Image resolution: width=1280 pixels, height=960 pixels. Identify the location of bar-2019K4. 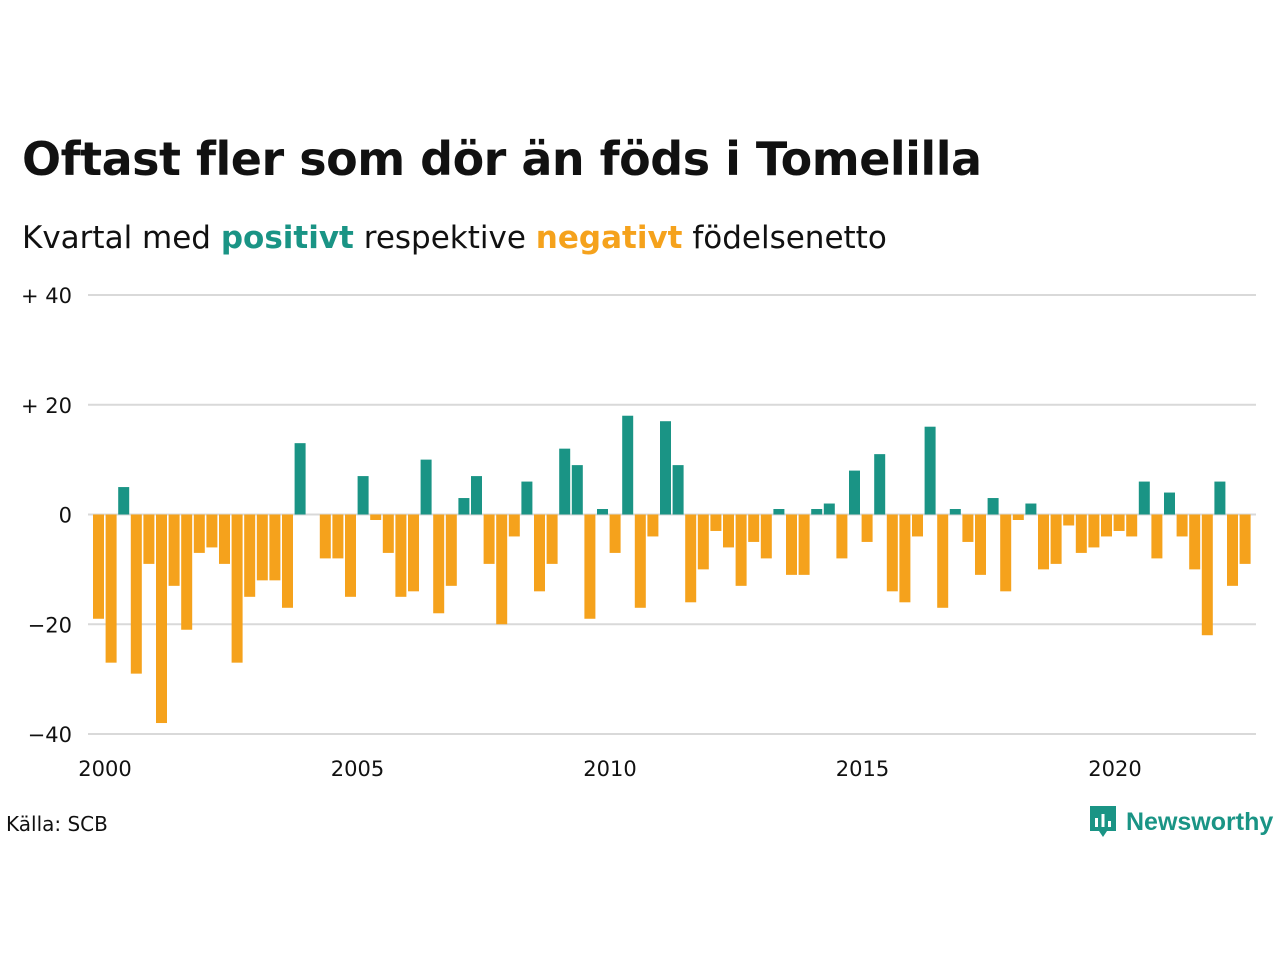
(1094, 531).